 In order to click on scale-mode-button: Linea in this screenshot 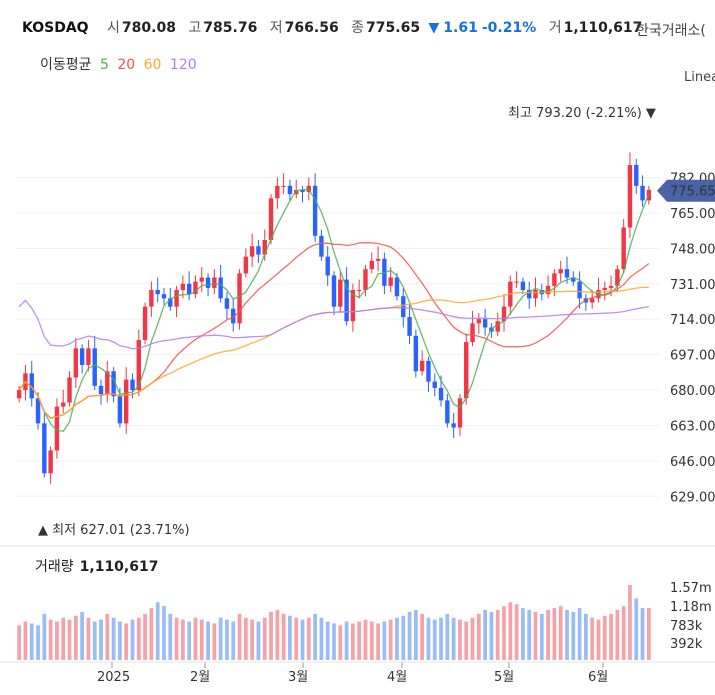, I will do `click(699, 77)`.